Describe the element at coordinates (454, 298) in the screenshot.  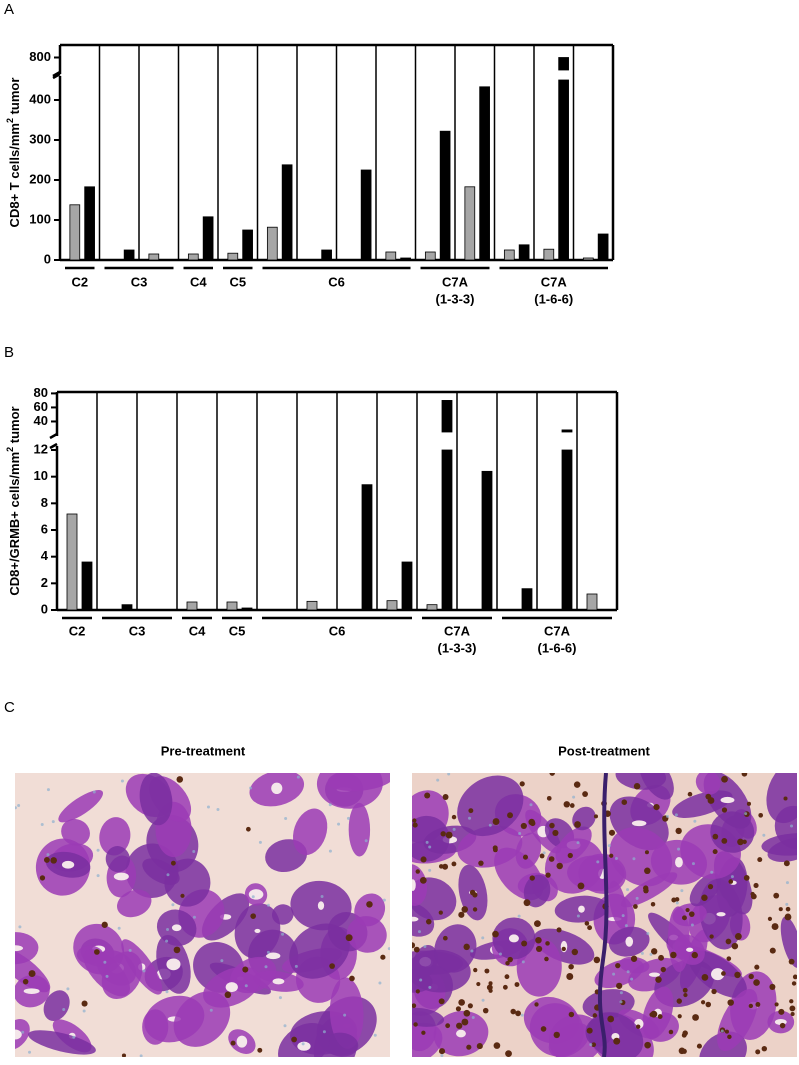
I see `group-label: (1-3-3)` at that location.